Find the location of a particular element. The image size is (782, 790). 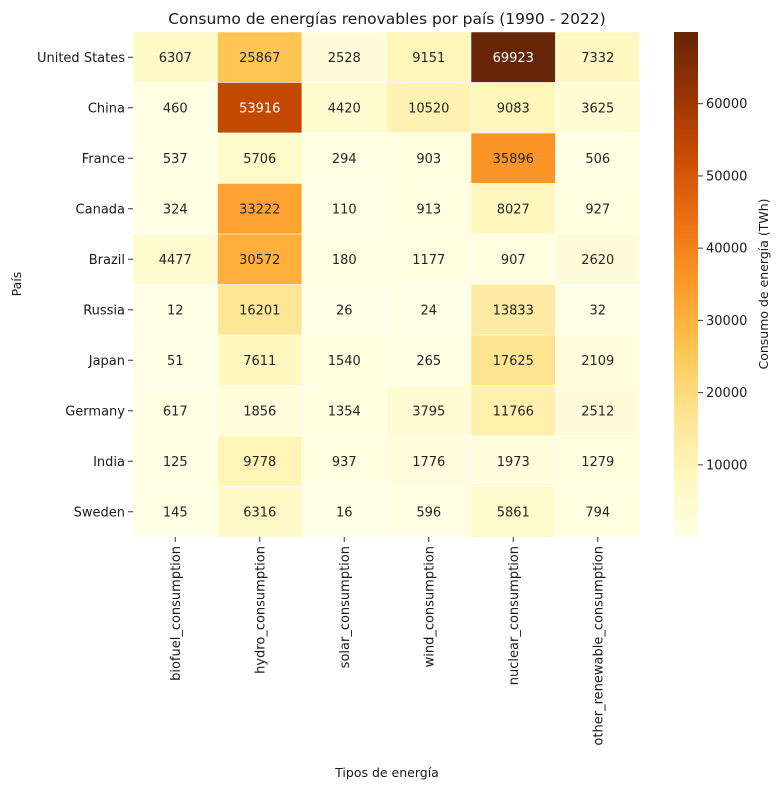

cell-value-label: 1354 is located at coordinates (344, 411).